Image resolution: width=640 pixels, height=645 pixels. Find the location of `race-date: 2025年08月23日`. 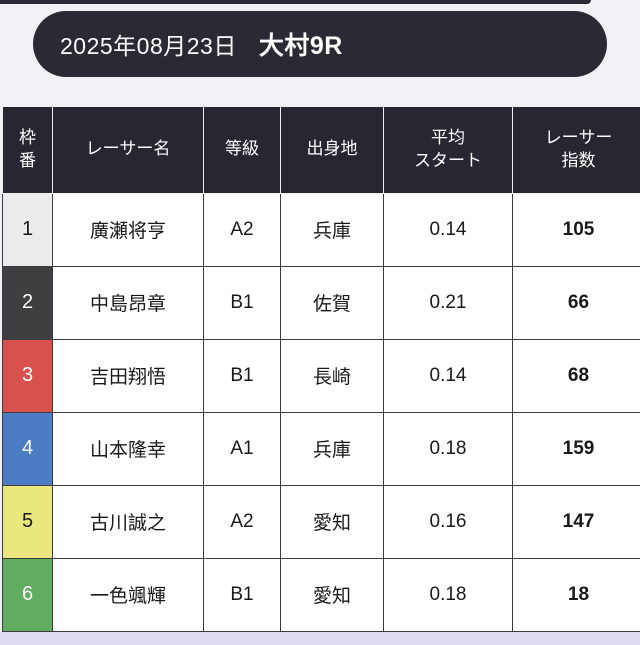

race-date: 2025年08月23日 is located at coordinates (148, 46).